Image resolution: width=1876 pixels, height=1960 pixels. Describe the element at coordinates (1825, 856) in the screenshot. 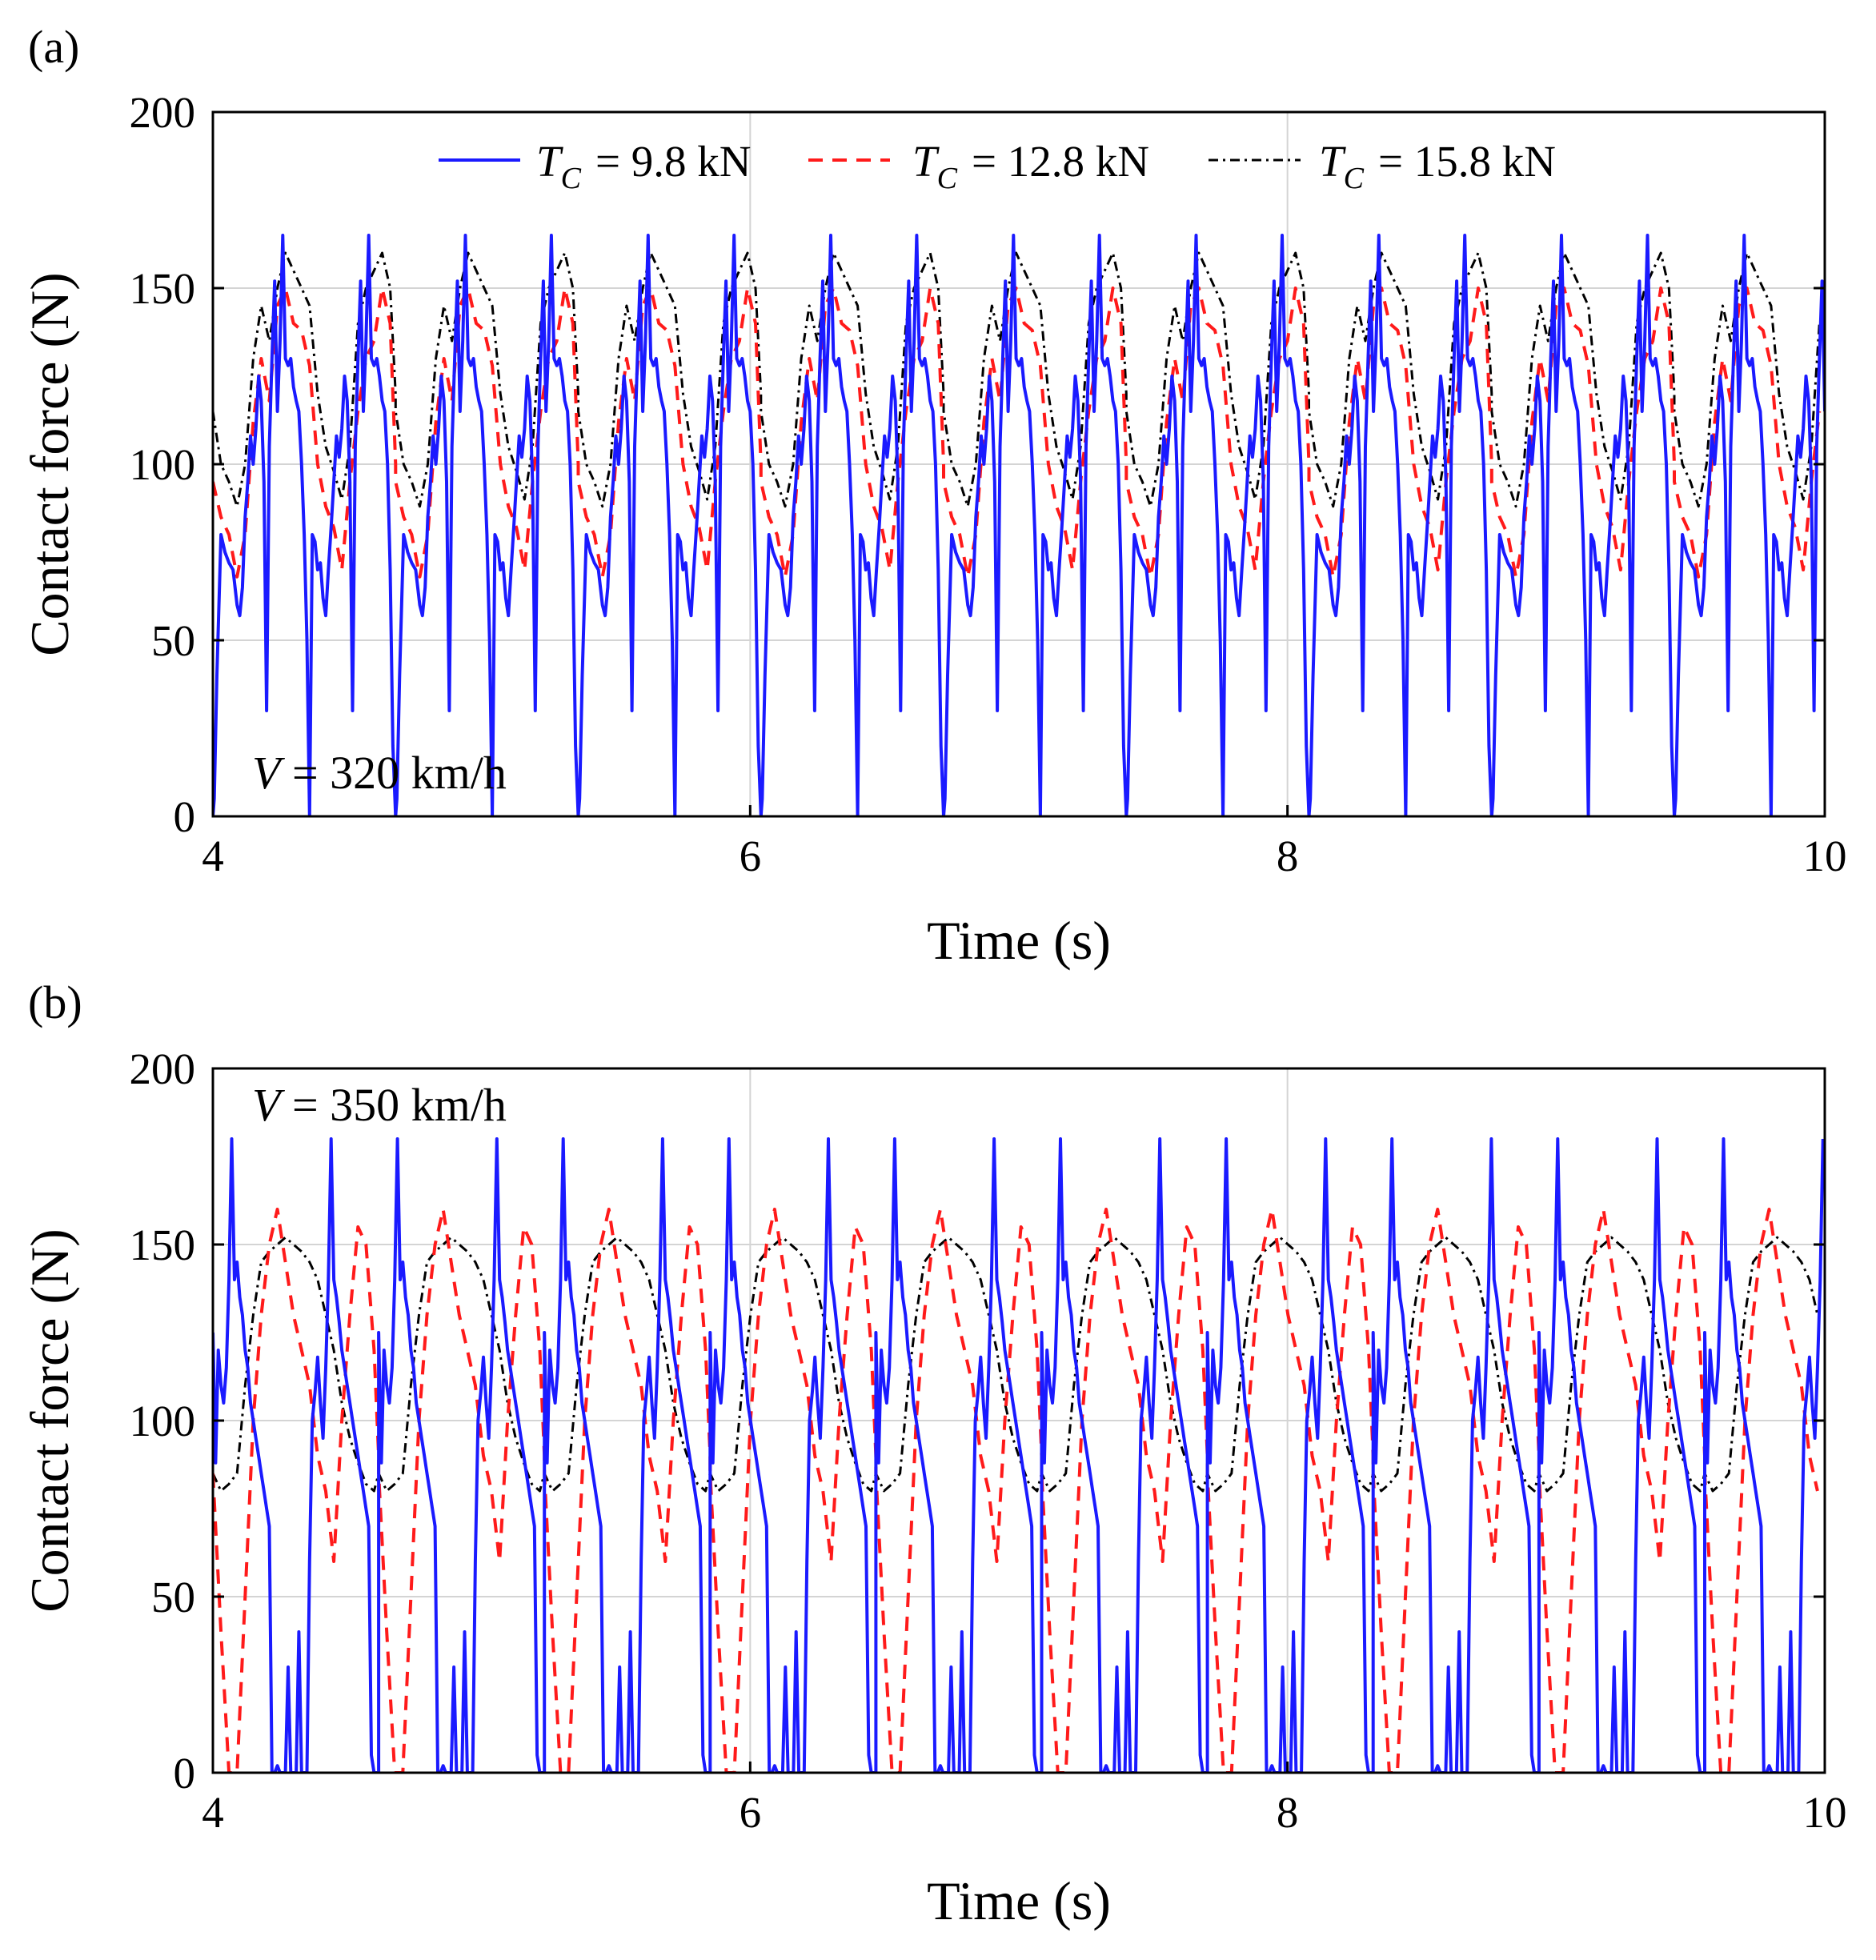

I see `panel-a-xtick-label-3: 10` at that location.